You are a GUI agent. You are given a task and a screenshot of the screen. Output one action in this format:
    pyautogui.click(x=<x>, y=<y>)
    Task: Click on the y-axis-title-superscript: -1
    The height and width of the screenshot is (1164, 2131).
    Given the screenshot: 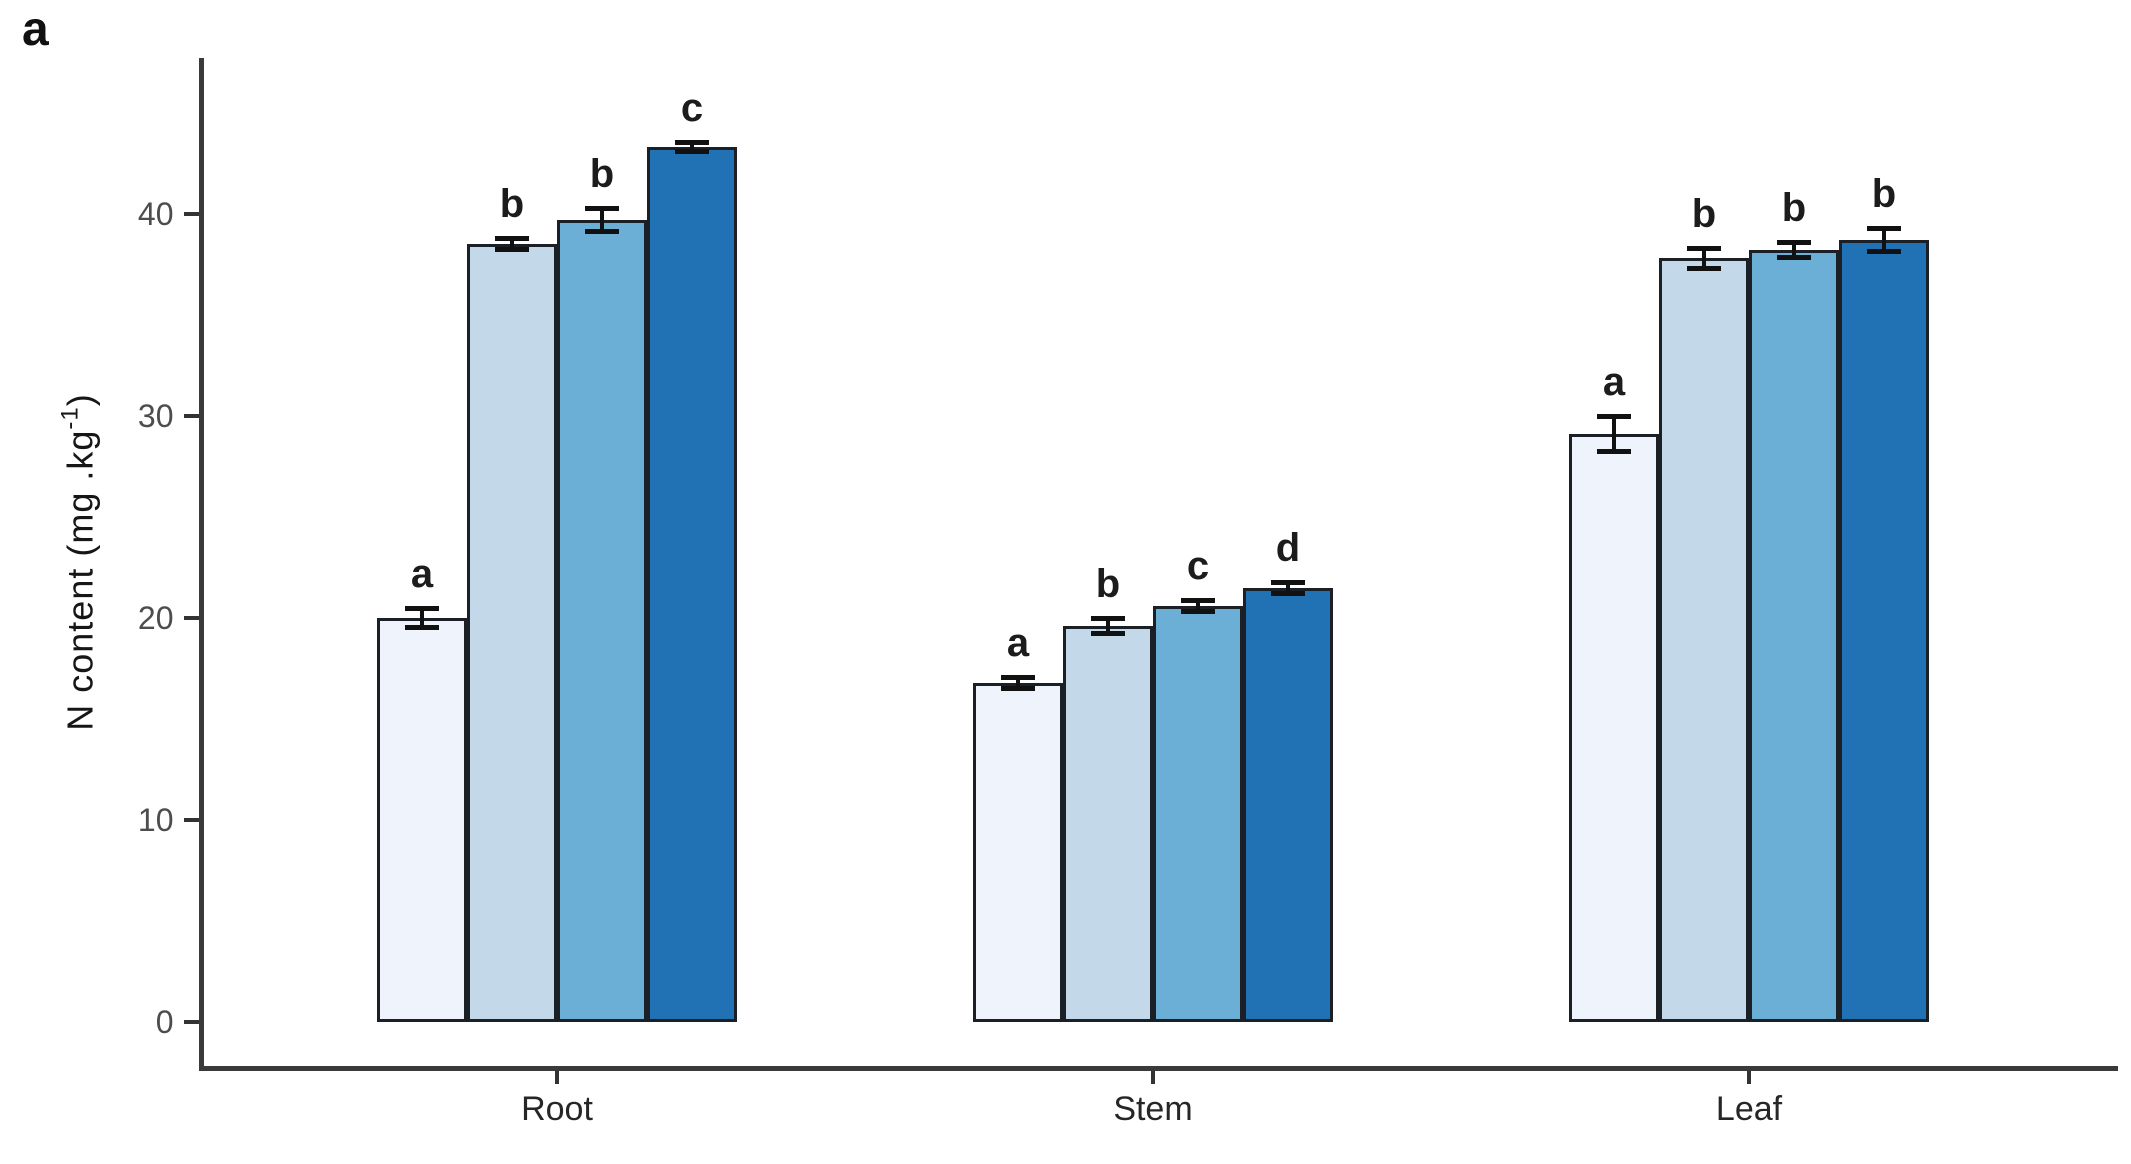 What is the action you would take?
    pyautogui.click(x=70, y=418)
    